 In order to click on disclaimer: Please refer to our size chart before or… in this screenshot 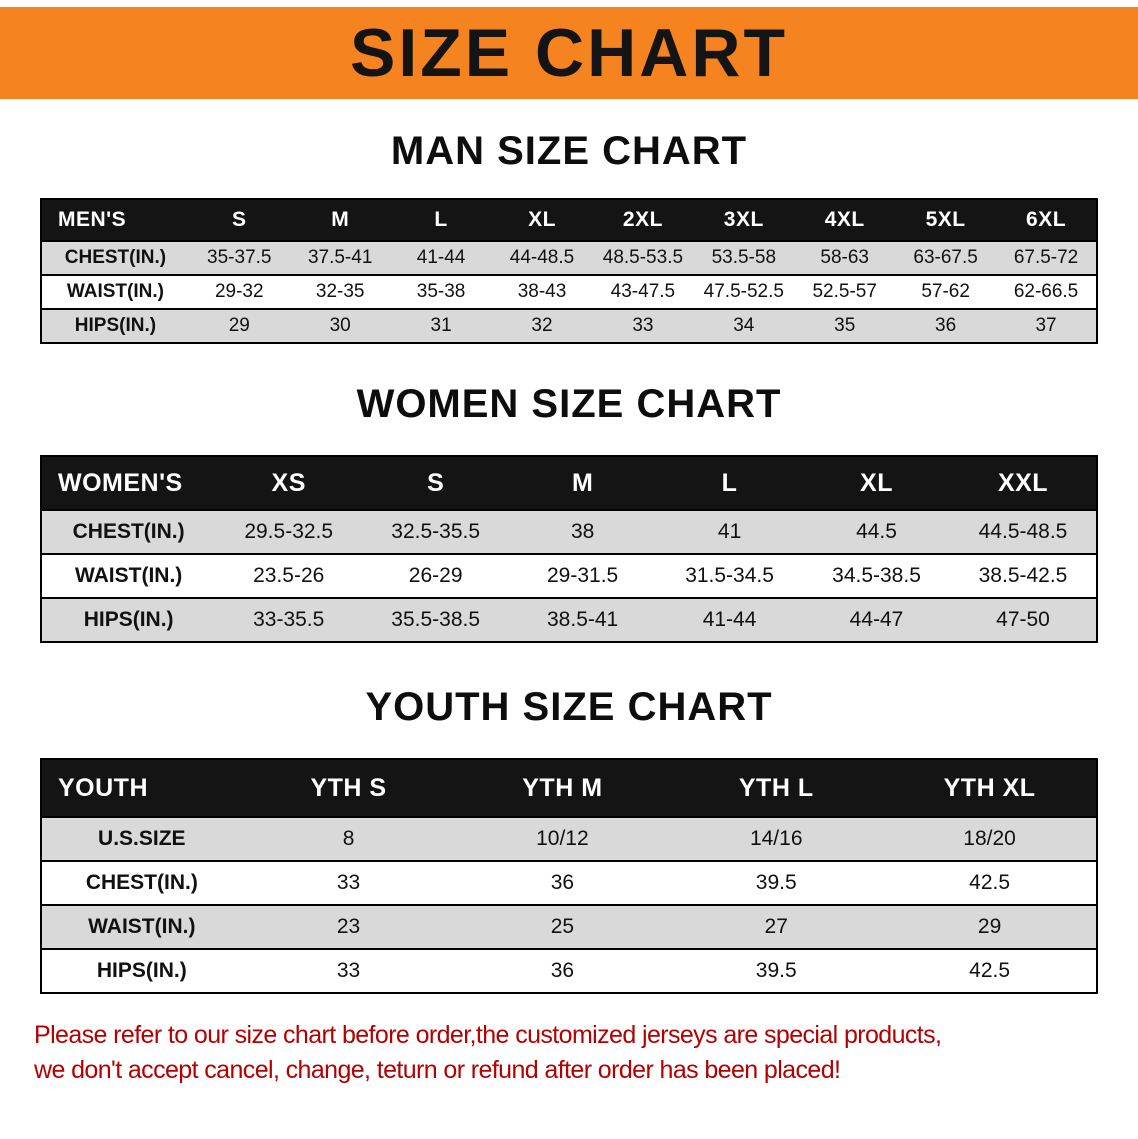, I will do `click(569, 1053)`.